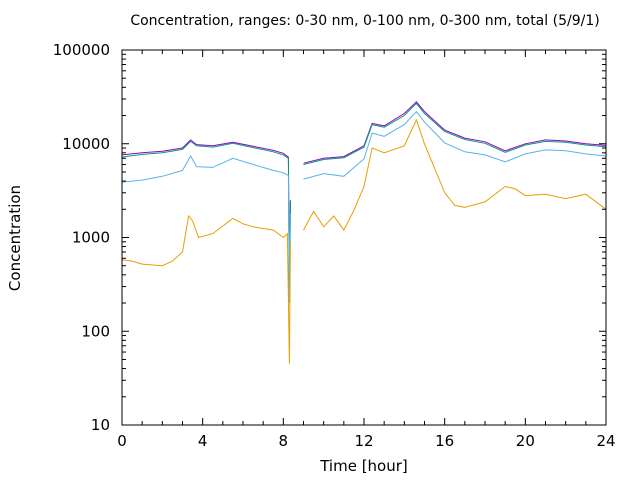 Image resolution: width=640 pixels, height=480 pixels. I want to click on y-tick-label: 100, so click(95, 331).